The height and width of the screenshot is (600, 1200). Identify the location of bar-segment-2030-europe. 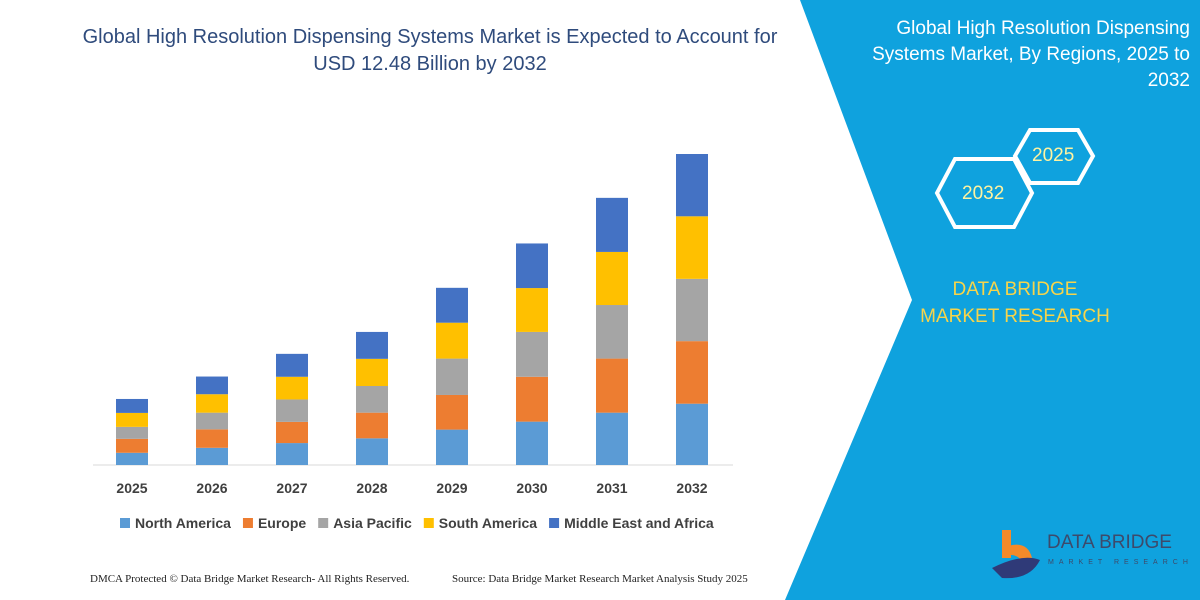
(532, 399).